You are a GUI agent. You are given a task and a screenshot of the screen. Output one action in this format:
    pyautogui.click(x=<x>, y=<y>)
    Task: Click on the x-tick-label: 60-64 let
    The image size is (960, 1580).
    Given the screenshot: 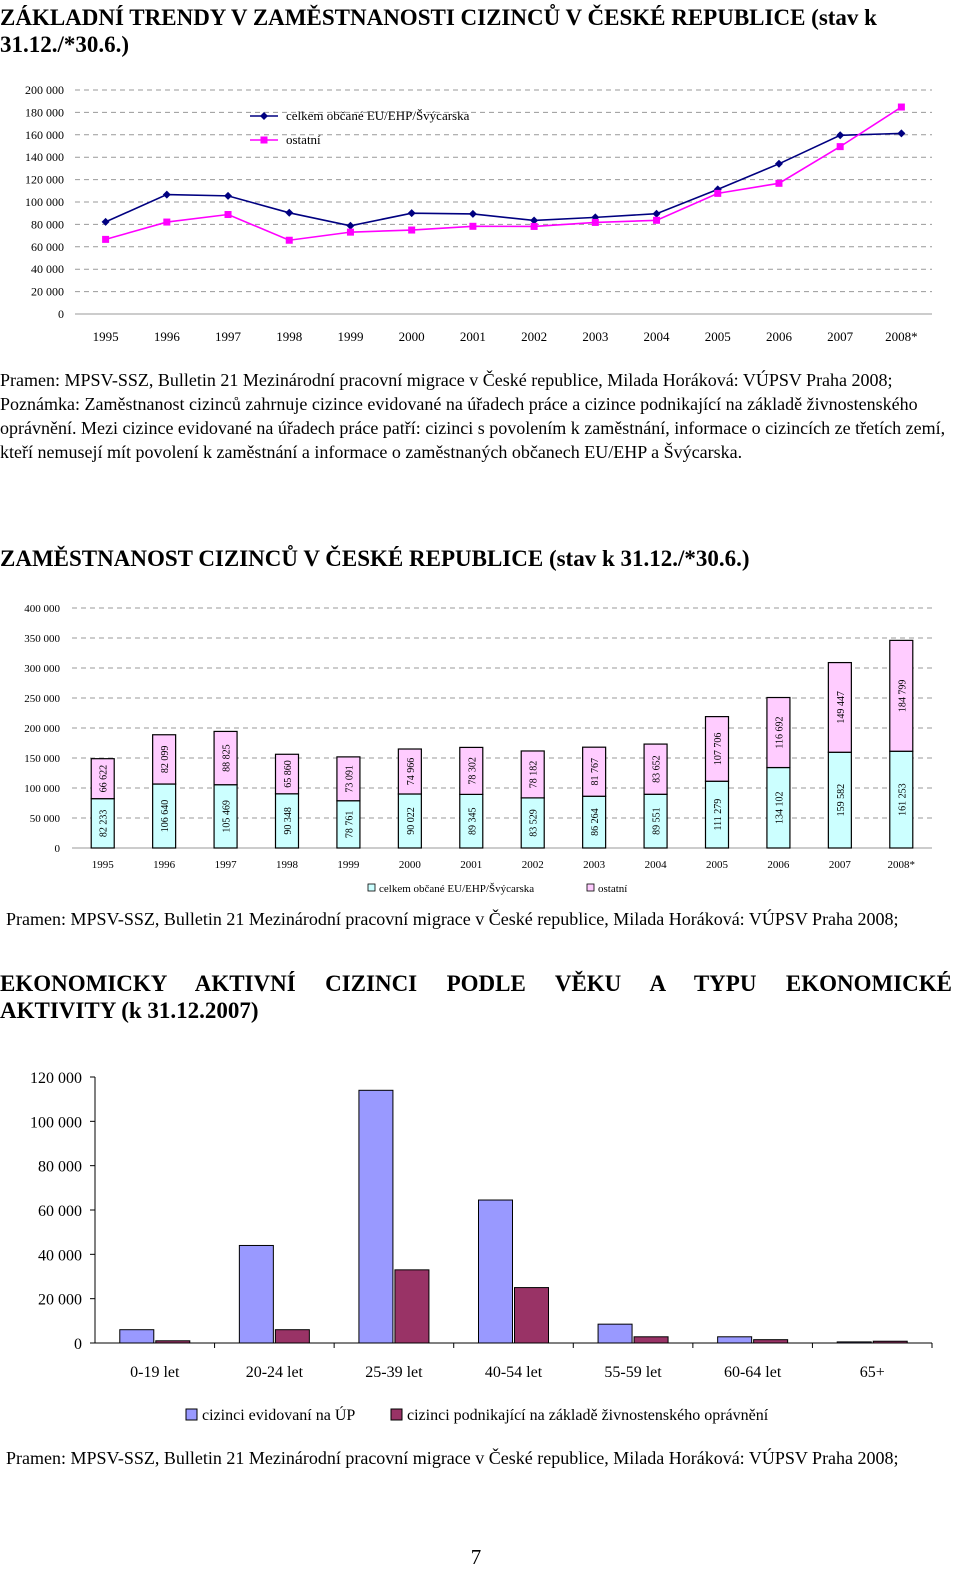 What is the action you would take?
    pyautogui.click(x=753, y=1372)
    